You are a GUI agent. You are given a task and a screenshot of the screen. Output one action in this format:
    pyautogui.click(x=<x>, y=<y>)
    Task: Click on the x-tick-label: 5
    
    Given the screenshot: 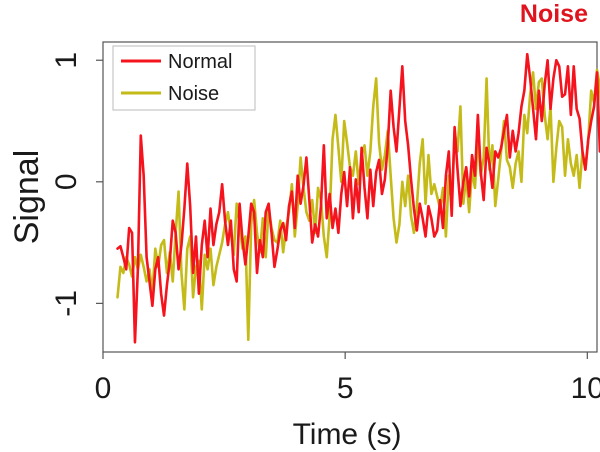 What is the action you would take?
    pyautogui.click(x=345, y=388)
    